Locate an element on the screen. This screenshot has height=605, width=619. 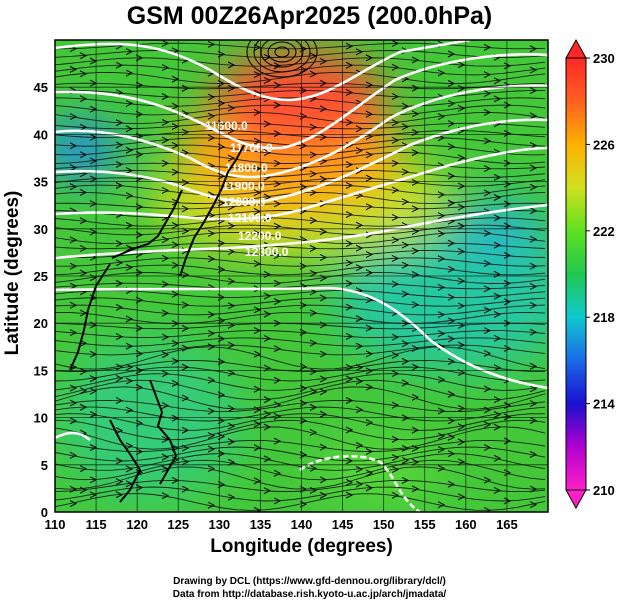
x-tick-label: 145 is located at coordinates (343, 524).